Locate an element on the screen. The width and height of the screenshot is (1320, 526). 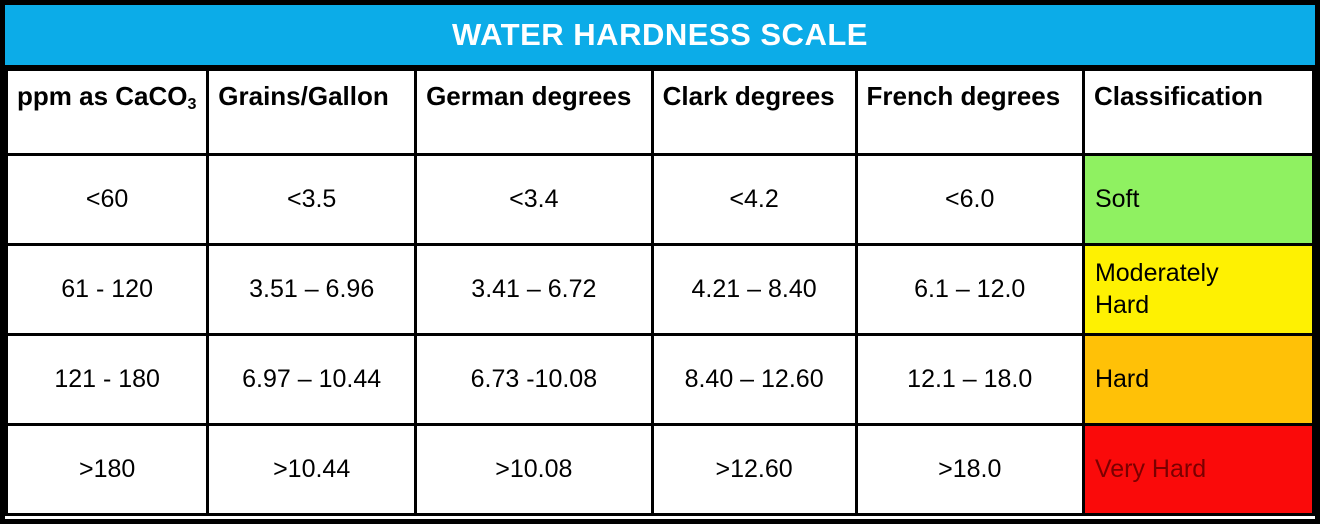
column-header-grains: Grains/Gallon is located at coordinates (312, 112).